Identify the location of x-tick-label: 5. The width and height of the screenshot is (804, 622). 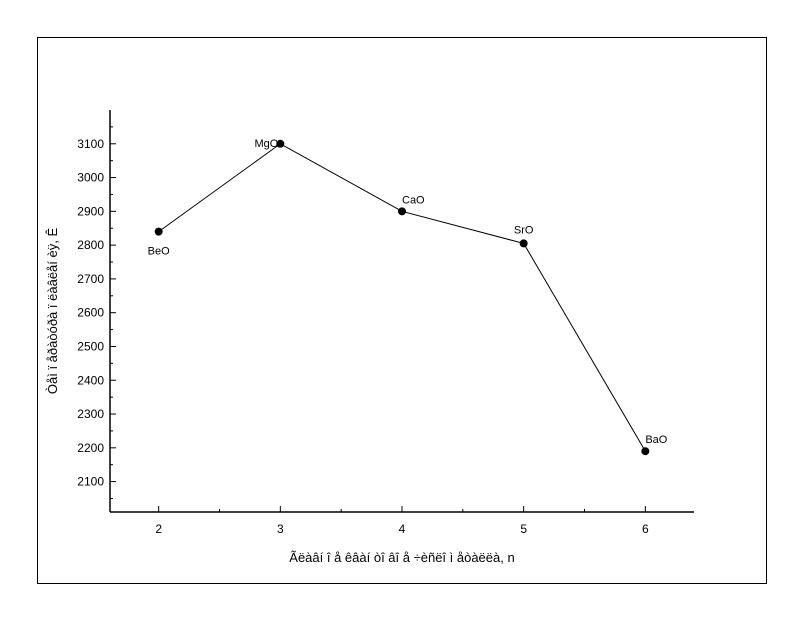
(523, 529).